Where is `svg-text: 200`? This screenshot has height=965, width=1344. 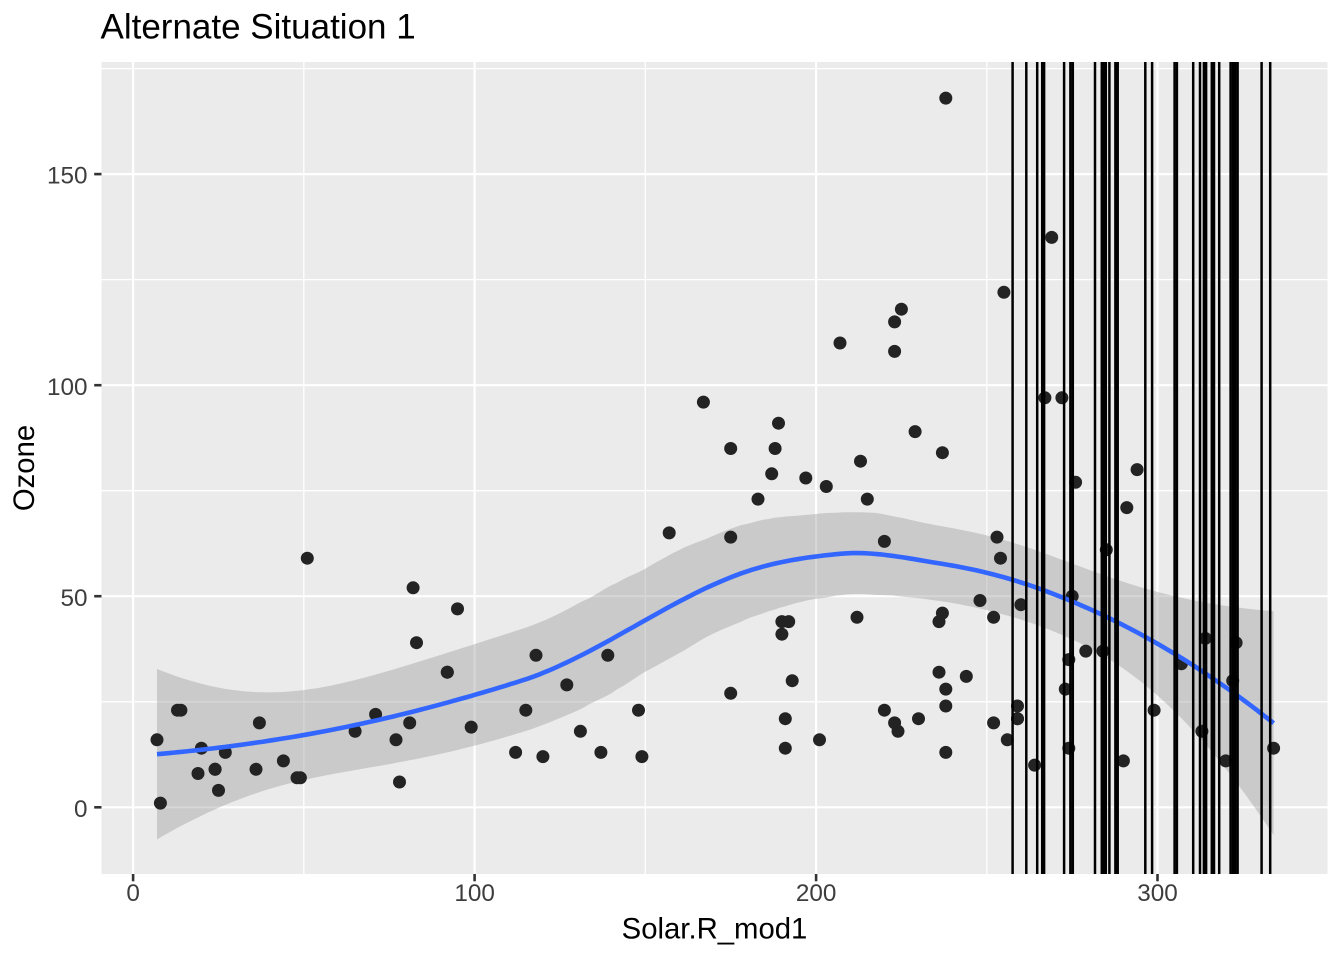
svg-text: 200 is located at coordinates (816, 893).